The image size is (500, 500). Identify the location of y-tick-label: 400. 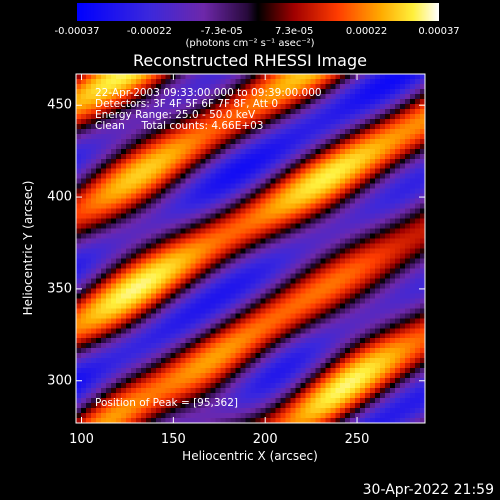
(59, 197).